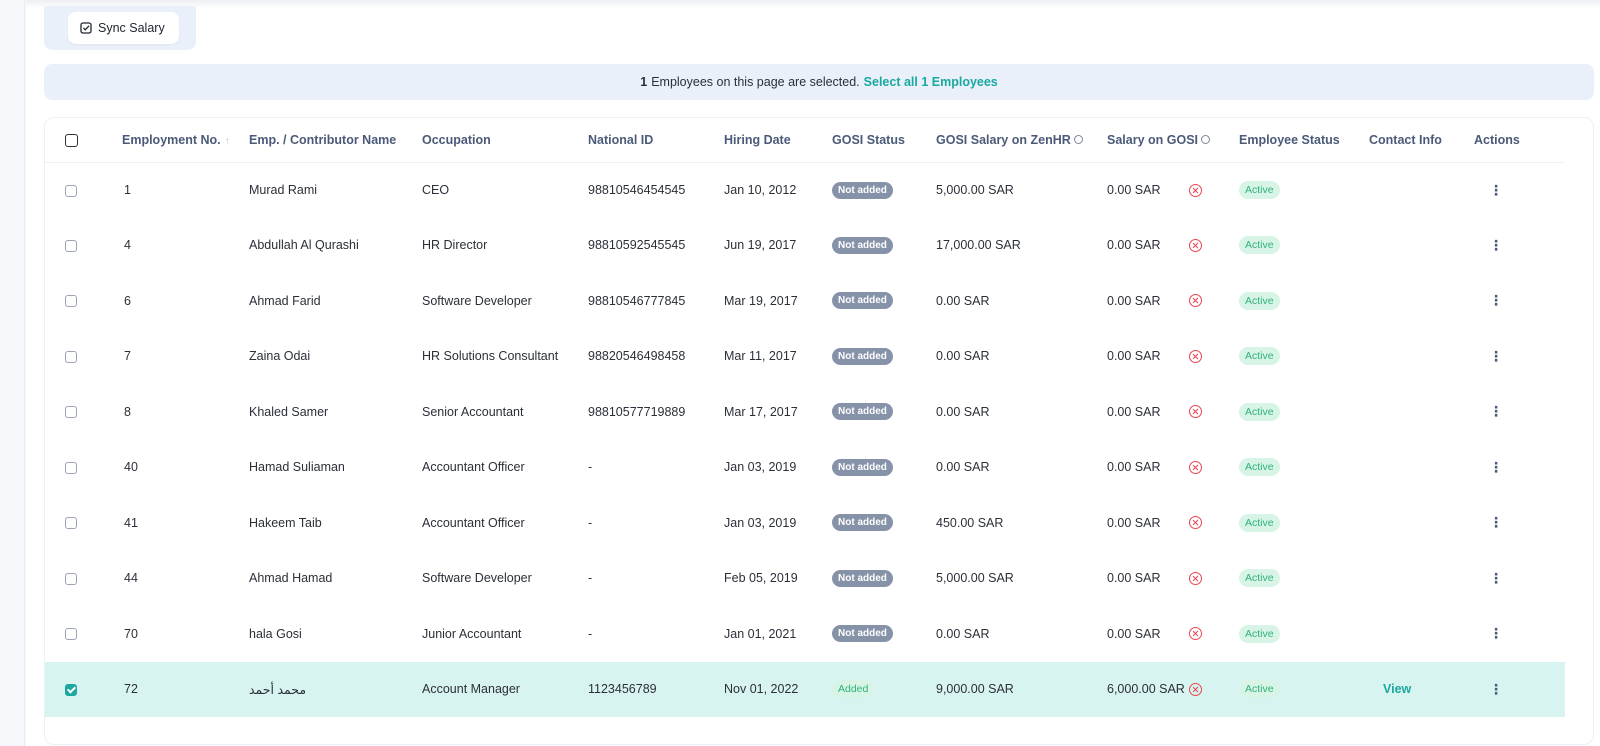  I want to click on col-employment-no-label: Employment No., so click(171, 139).